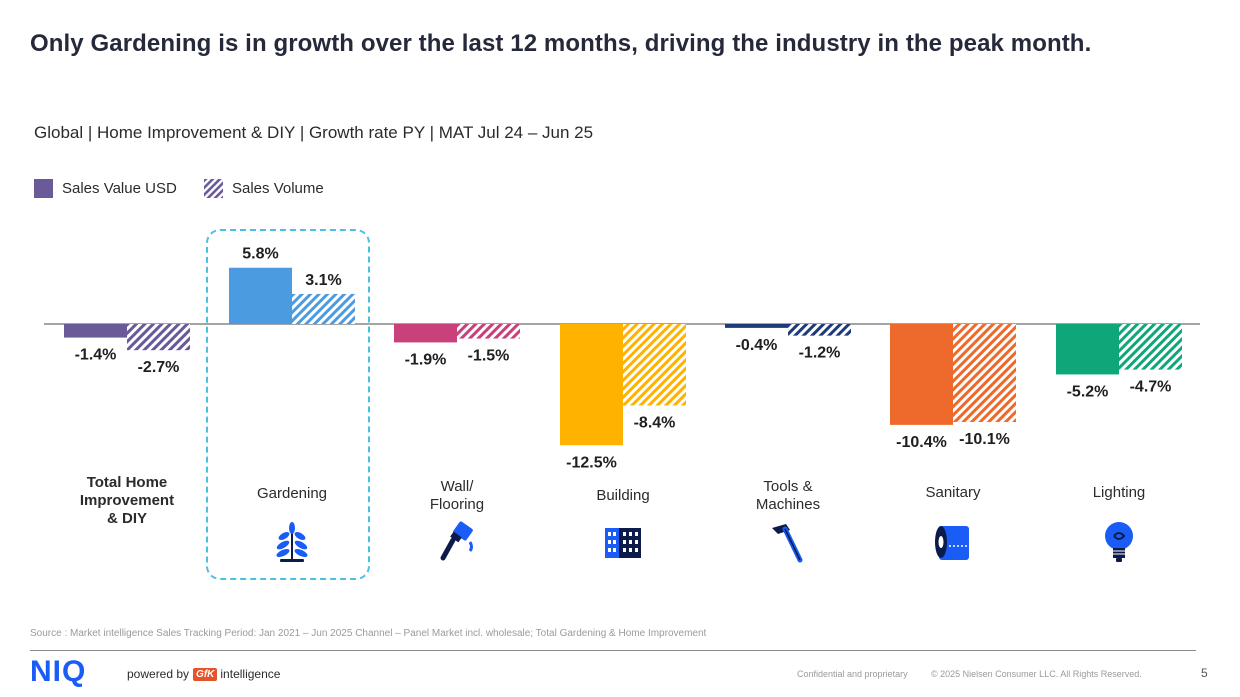 This screenshot has height=697, width=1240. I want to click on data-label: -8.4%, so click(655, 422).